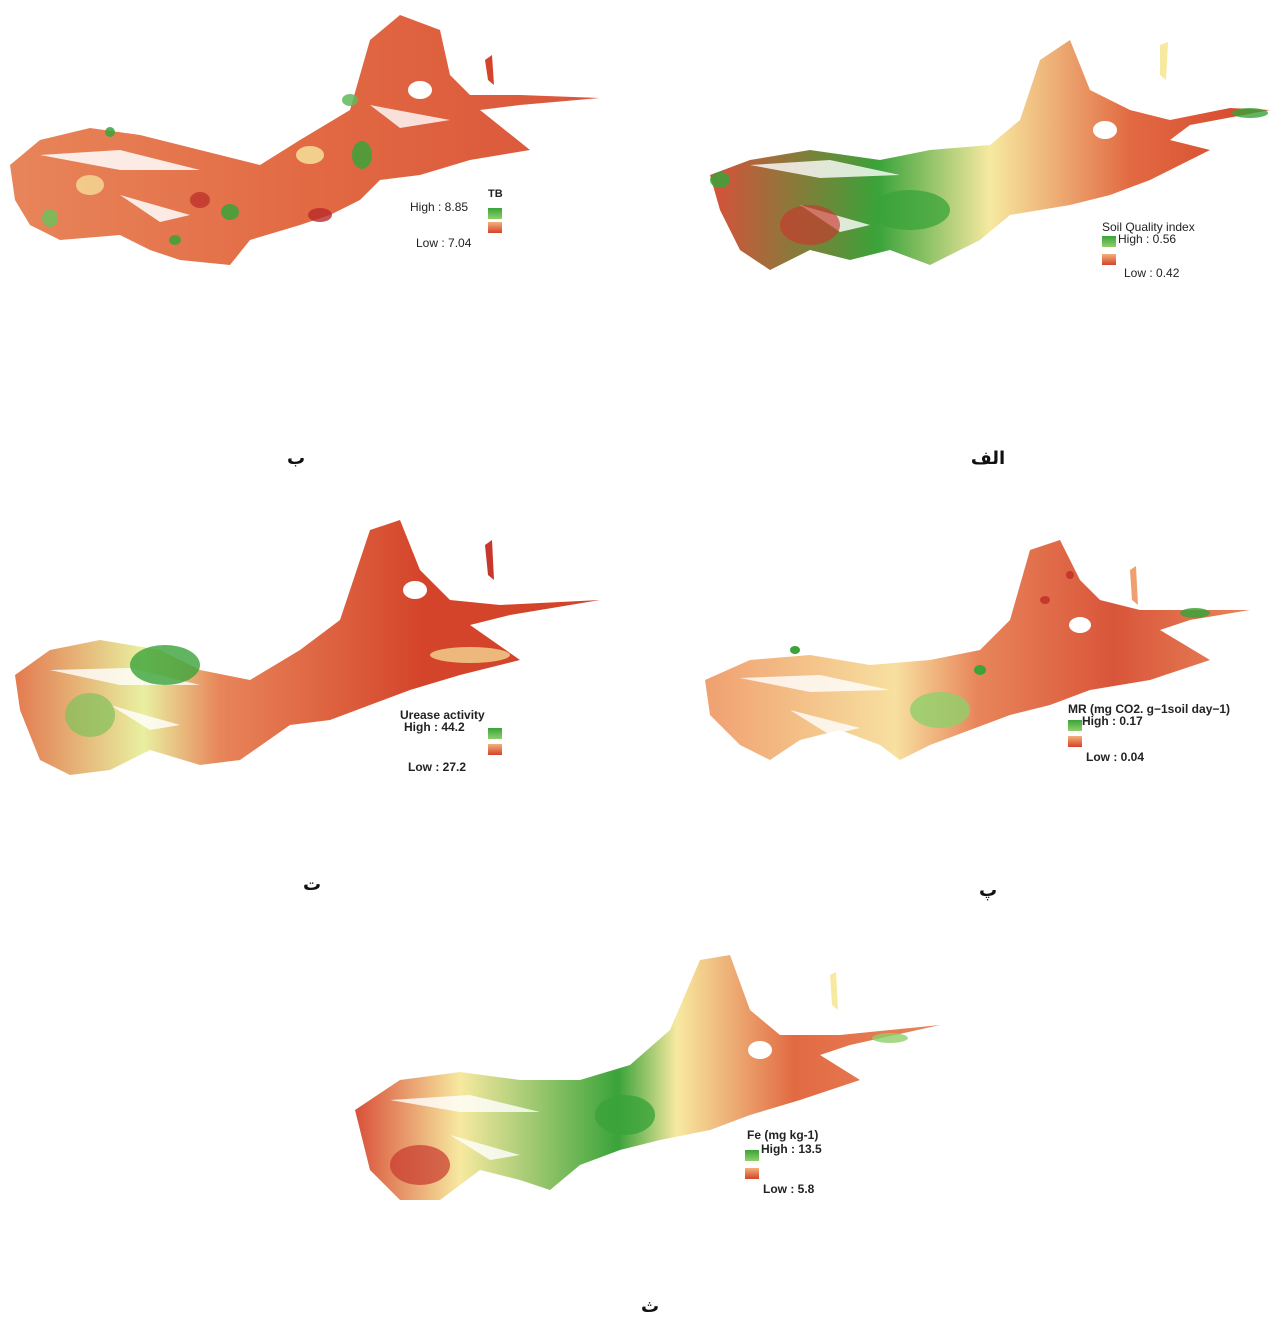  I want to click on map-urease, so click(307, 647).